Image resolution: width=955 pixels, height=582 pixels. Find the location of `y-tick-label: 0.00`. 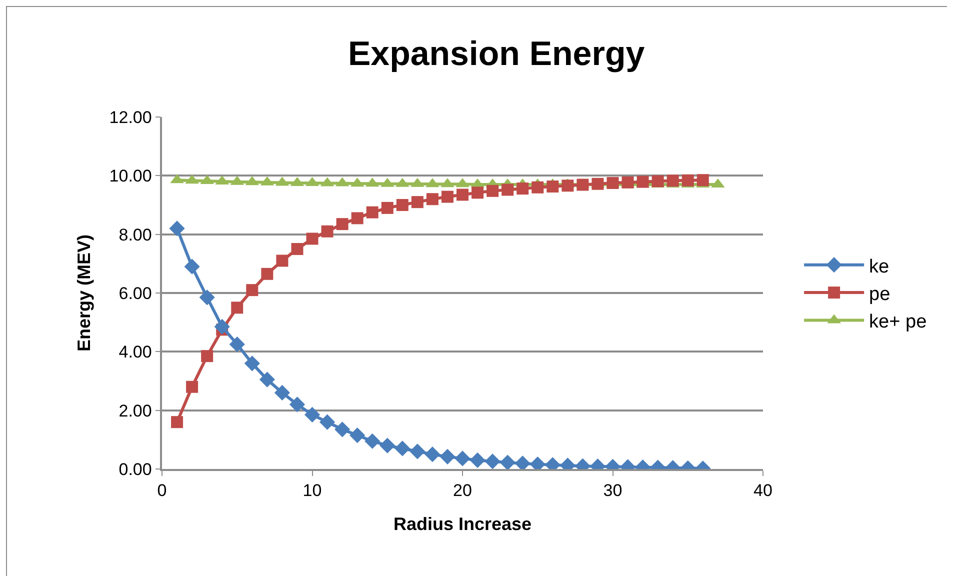

y-tick-label: 0.00 is located at coordinates (135, 469).